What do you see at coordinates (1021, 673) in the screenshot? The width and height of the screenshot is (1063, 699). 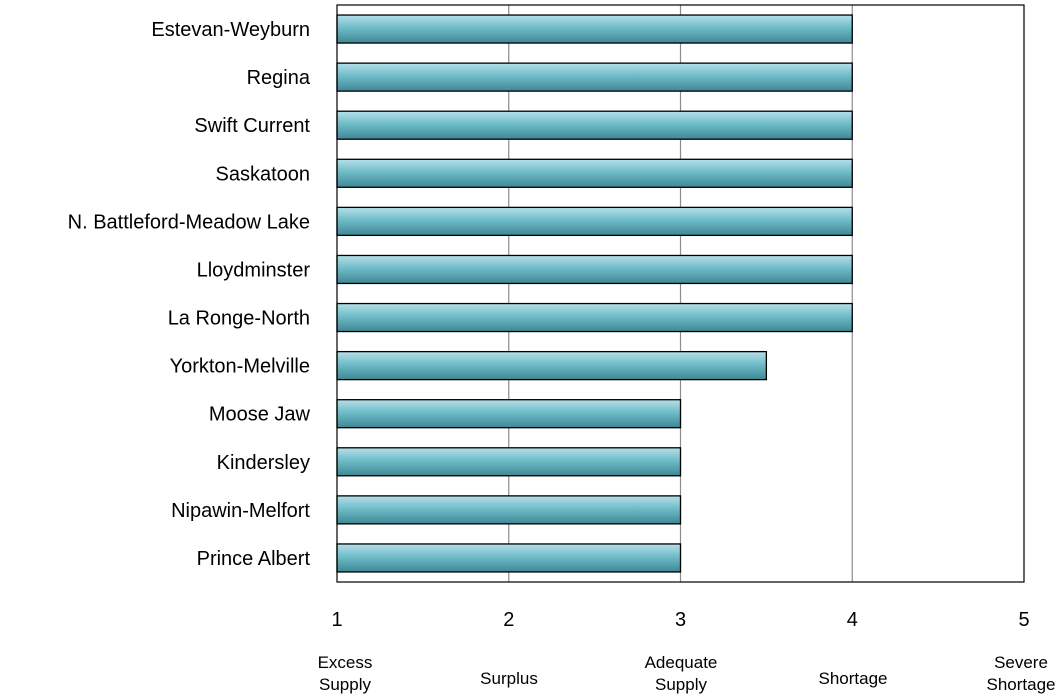 I see `x-description-5: Severe Shortage` at bounding box center [1021, 673].